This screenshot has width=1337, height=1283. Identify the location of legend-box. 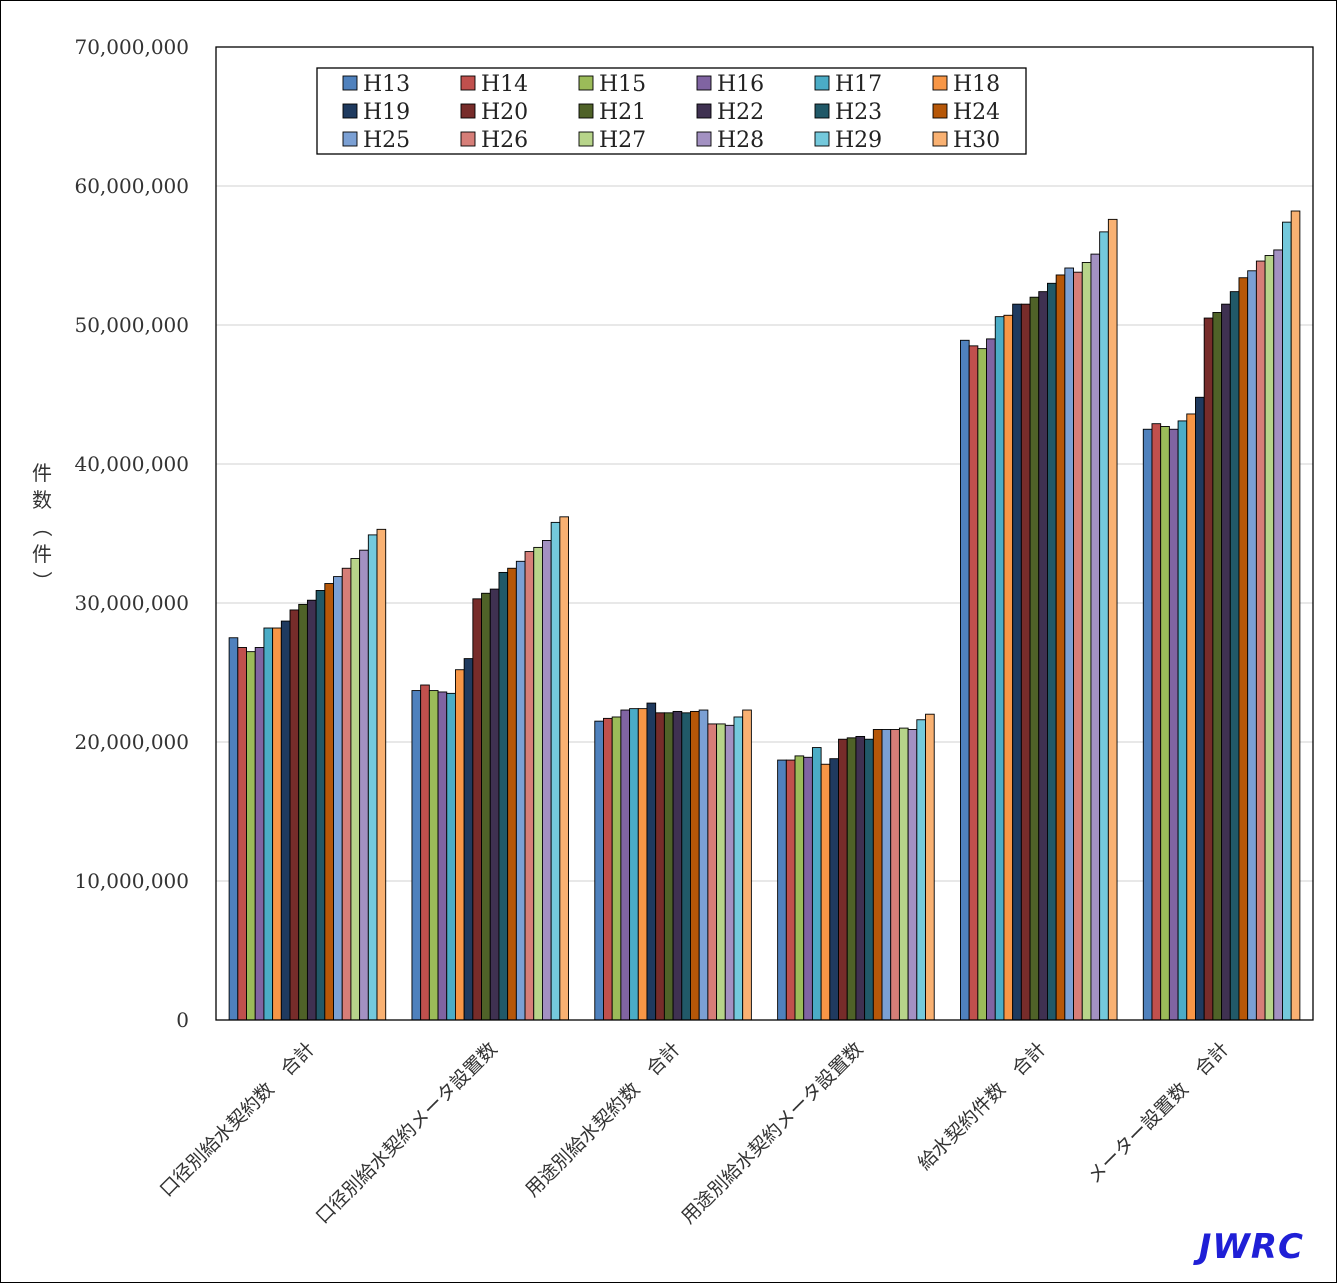
(671, 111).